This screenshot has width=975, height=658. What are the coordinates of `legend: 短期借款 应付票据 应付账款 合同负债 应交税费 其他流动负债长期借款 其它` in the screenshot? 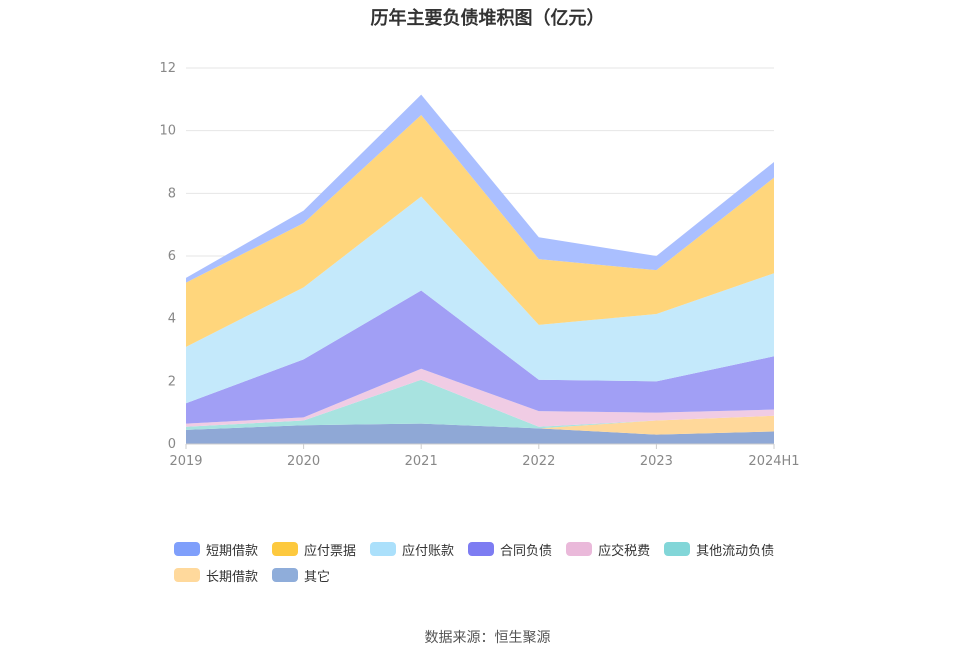 It's located at (494, 566).